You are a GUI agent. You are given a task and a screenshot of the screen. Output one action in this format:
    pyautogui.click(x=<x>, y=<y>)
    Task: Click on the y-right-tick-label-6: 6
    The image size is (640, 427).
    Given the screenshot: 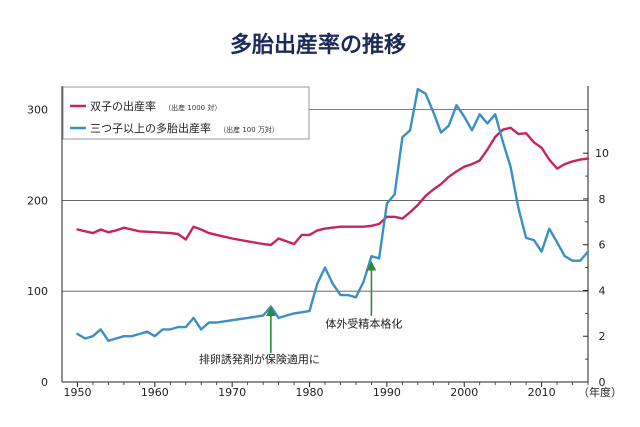 What is the action you would take?
    pyautogui.click(x=602, y=245)
    